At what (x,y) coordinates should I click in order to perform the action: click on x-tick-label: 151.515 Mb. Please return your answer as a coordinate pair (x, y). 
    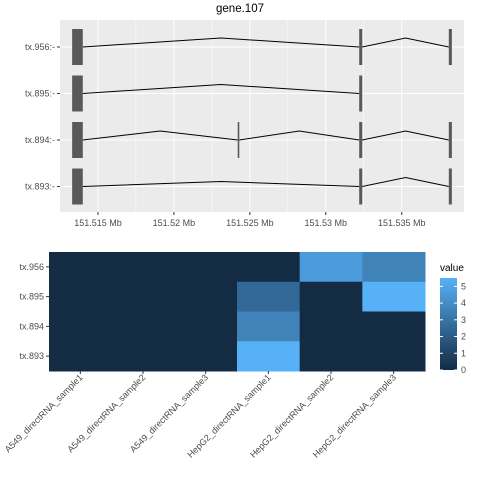
    Looking at the image, I should click on (98, 223).